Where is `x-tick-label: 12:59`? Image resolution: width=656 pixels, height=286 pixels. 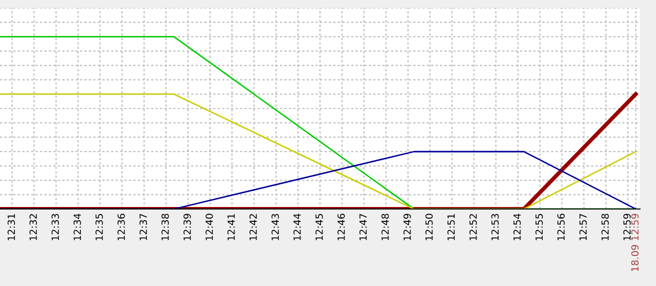
x-tick-label: 12:59 is located at coordinates (627, 227).